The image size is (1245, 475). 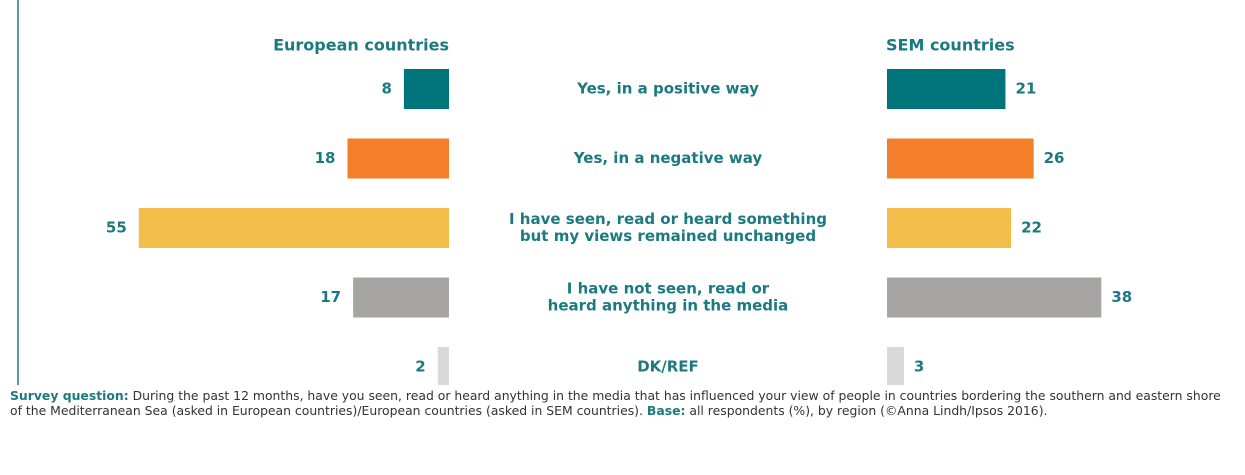 What do you see at coordinates (668, 306) in the screenshot?
I see `category-label: heard anything in the media` at bounding box center [668, 306].